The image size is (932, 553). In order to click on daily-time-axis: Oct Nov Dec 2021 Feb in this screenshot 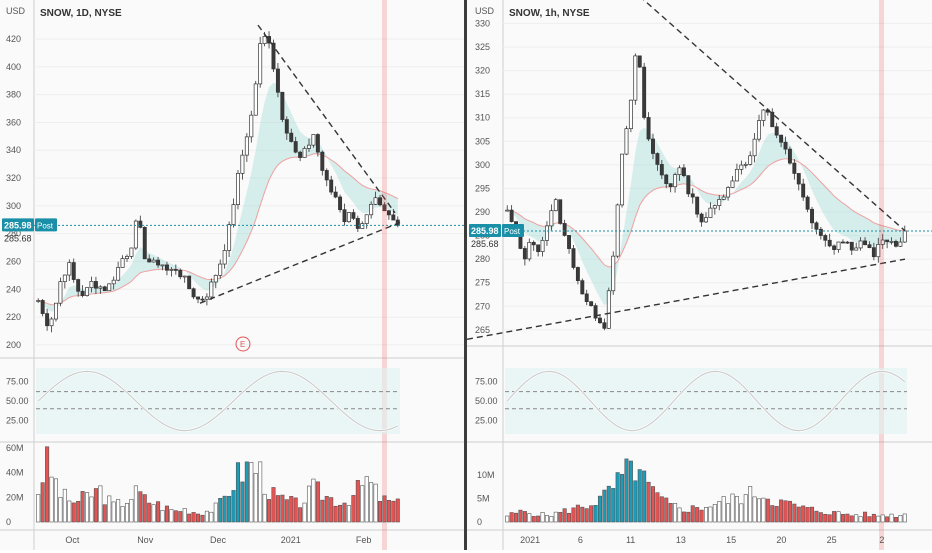, I will do `click(218, 540)`.